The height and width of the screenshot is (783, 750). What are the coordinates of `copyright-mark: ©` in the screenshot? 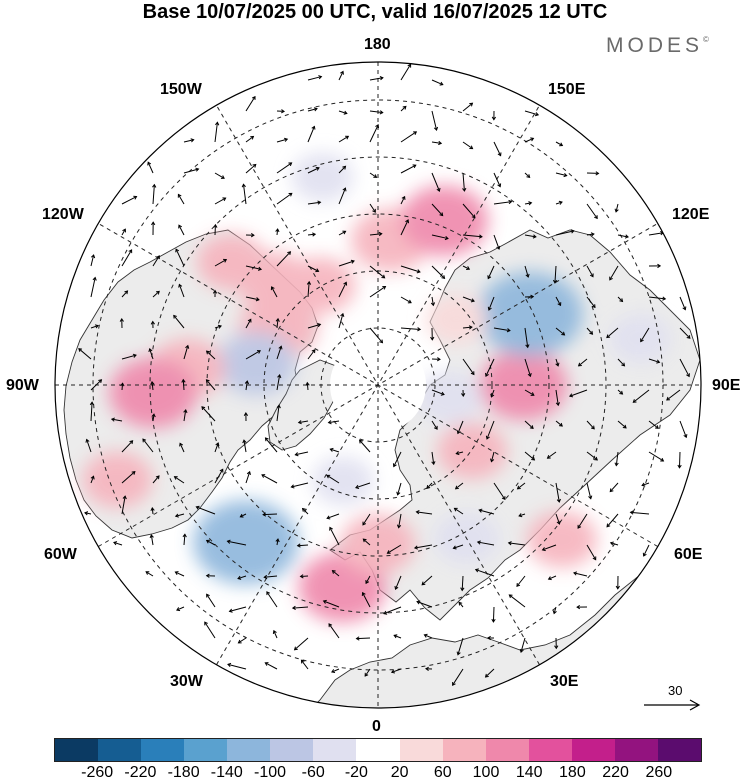 It's located at (706, 39).